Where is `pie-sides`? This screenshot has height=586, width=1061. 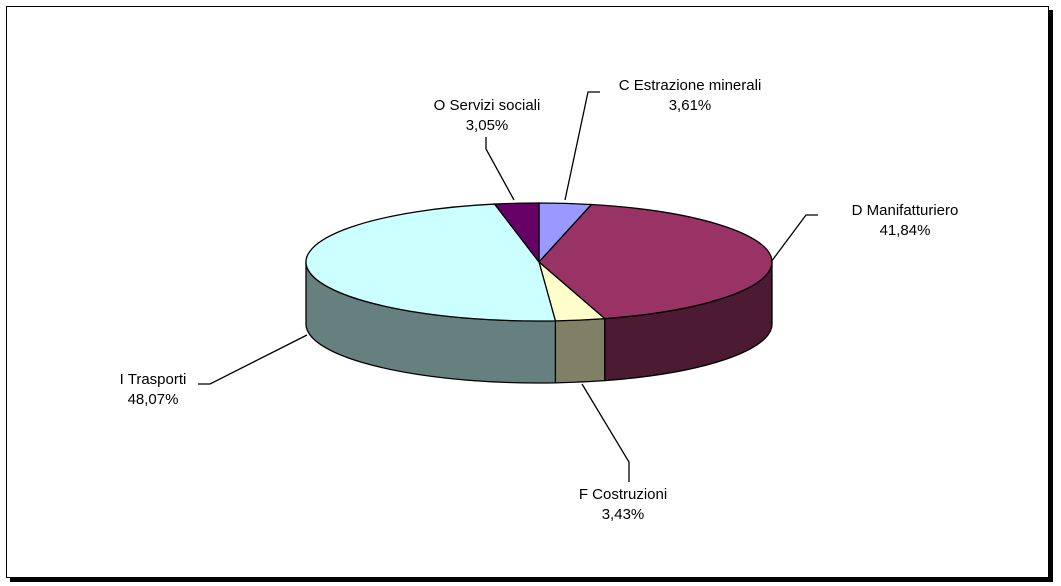
pie-sides is located at coordinates (539, 322).